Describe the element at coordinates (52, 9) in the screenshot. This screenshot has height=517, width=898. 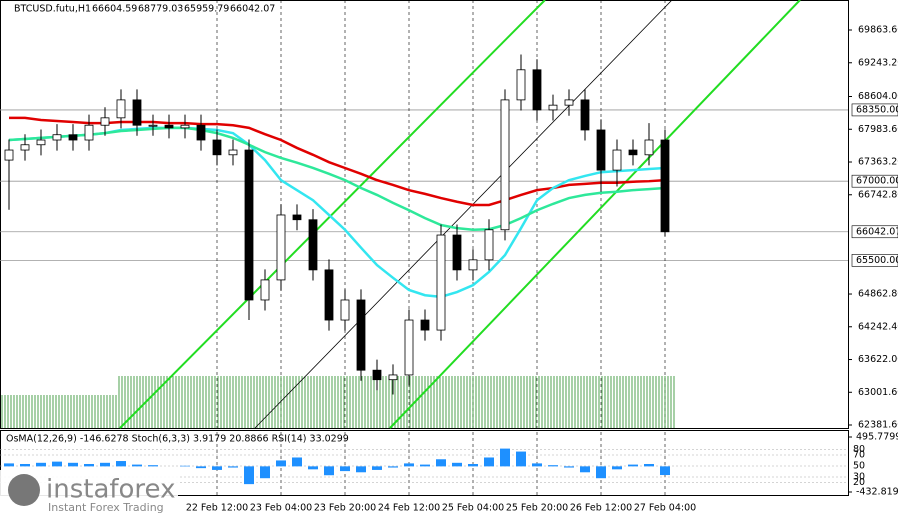
I see `chart-title: BTCUSD.futu,H1` at that location.